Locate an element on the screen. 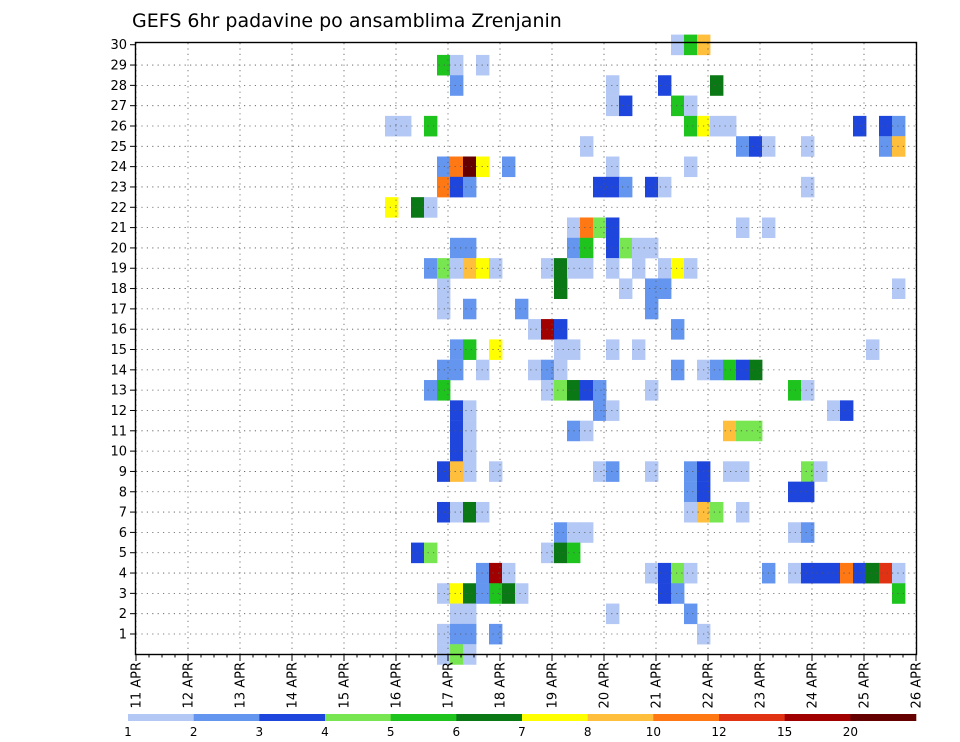  y-tick-label: 30 is located at coordinates (118, 45).